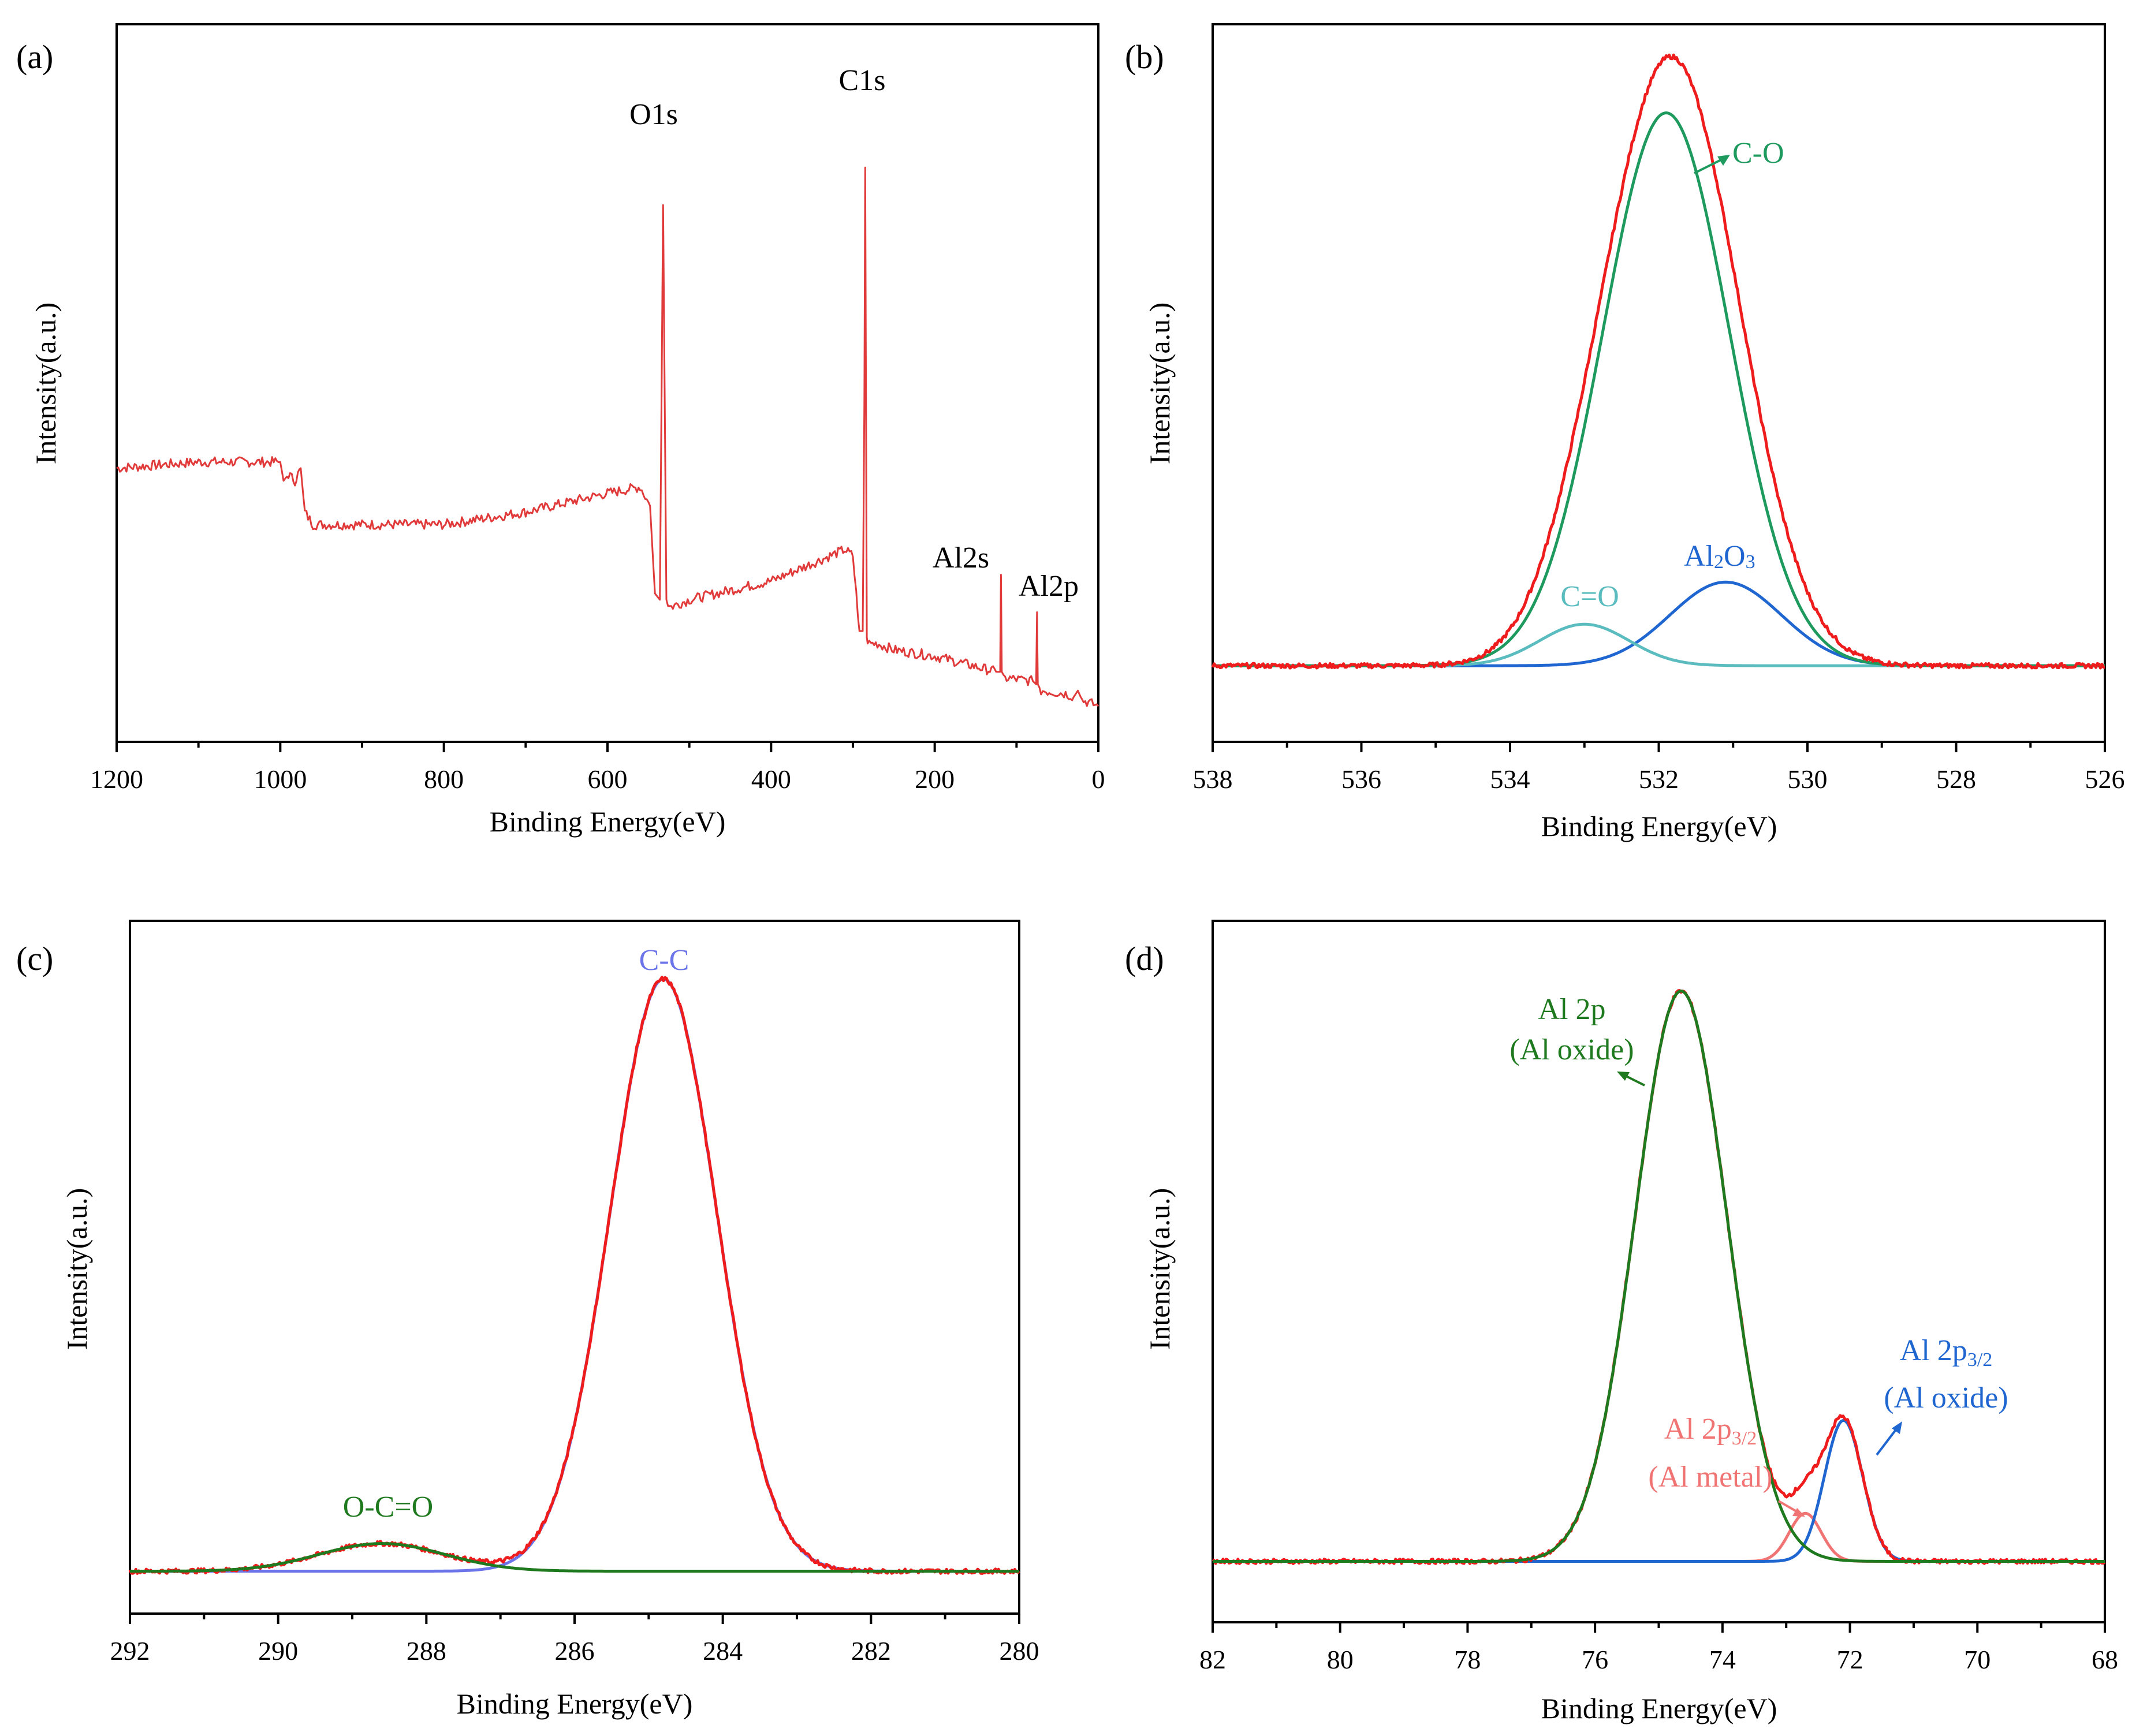  I want to click on panel-d-x-axis-label: Binding Energy(eV), so click(1659, 1708).